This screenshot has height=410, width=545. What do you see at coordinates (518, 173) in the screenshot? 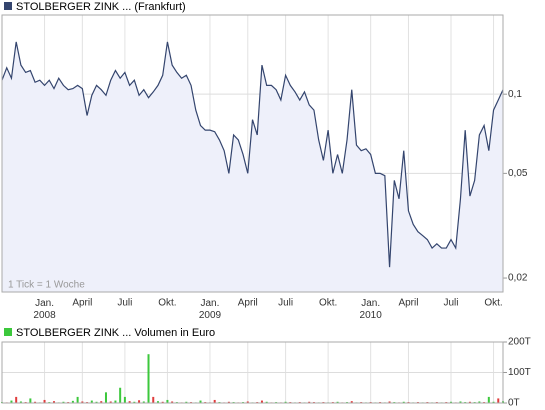
I see `y-tick-label: 0,05` at bounding box center [518, 173].